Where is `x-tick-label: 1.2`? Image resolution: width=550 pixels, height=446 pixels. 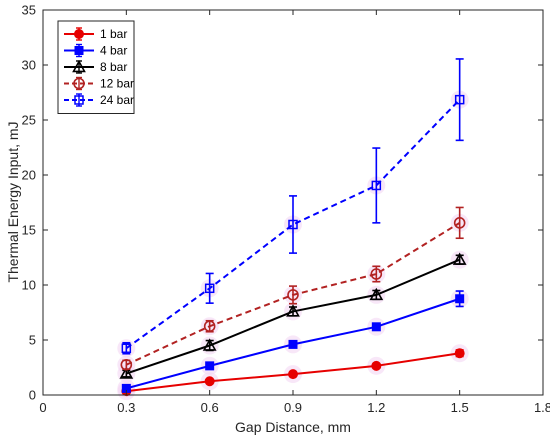
x-tick-label: 1.2 is located at coordinates (376, 407).